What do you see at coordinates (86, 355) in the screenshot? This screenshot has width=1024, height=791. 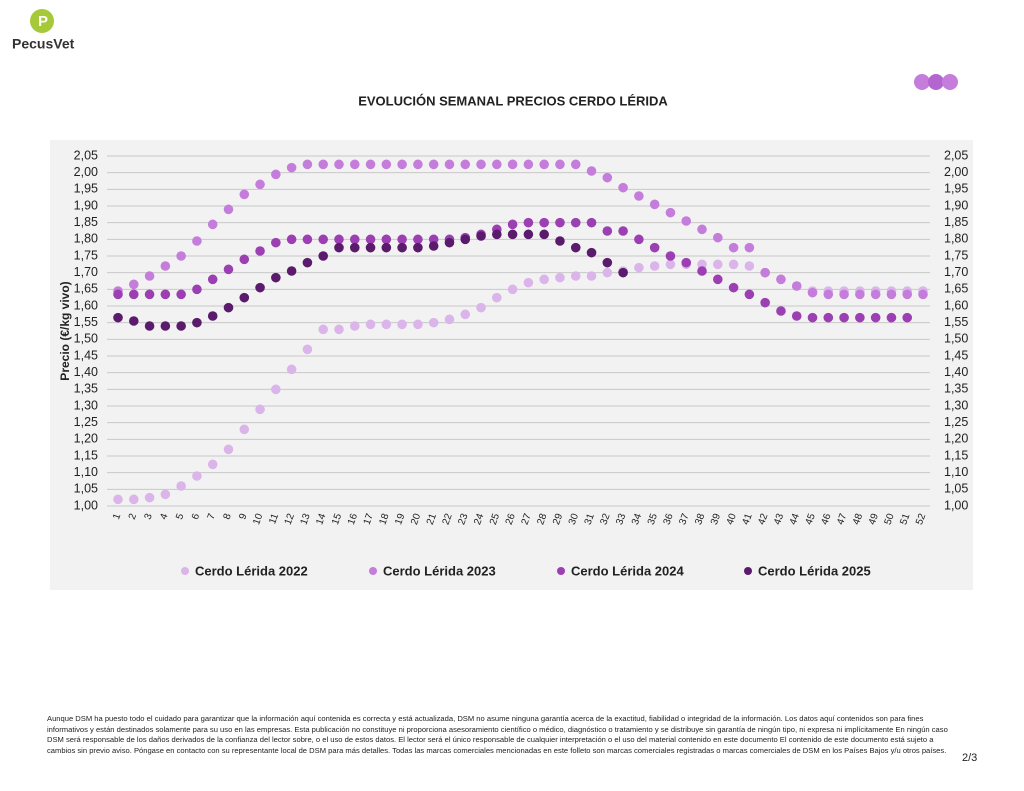 I see `y-tick-label: 1,45` at bounding box center [86, 355].